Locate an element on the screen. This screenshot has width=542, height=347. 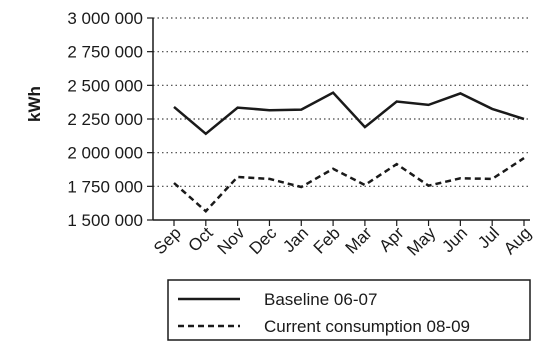
x-tick-label: Apr is located at coordinates (391, 239).